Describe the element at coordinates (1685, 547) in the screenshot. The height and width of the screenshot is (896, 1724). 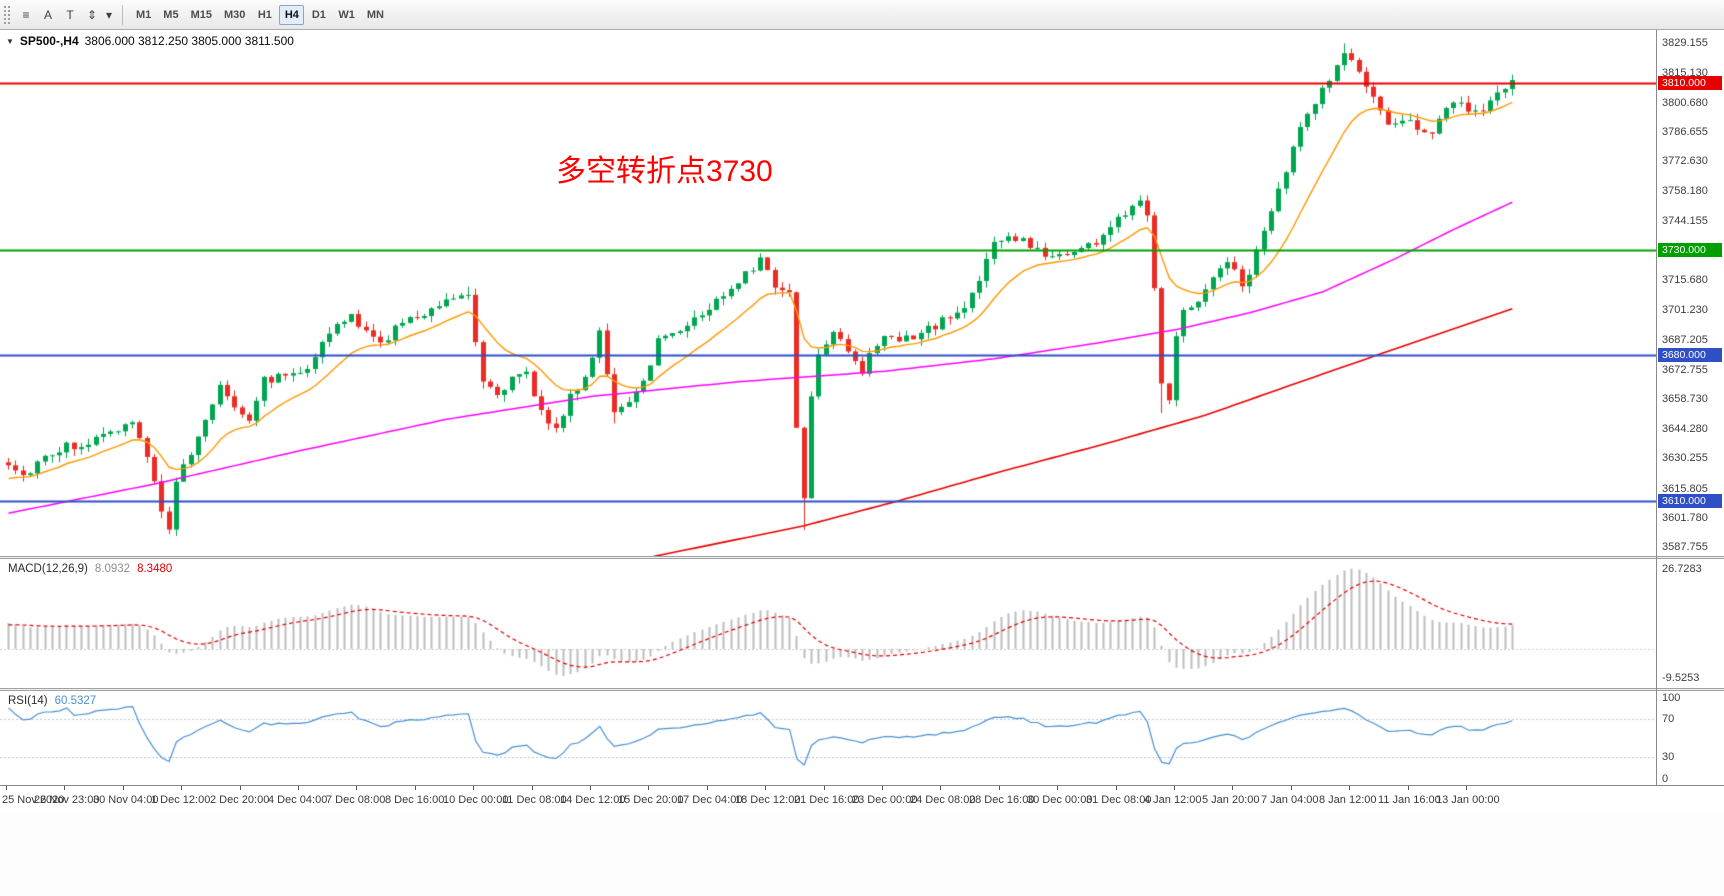
I see `price-axis-label: 3587.755` at that location.